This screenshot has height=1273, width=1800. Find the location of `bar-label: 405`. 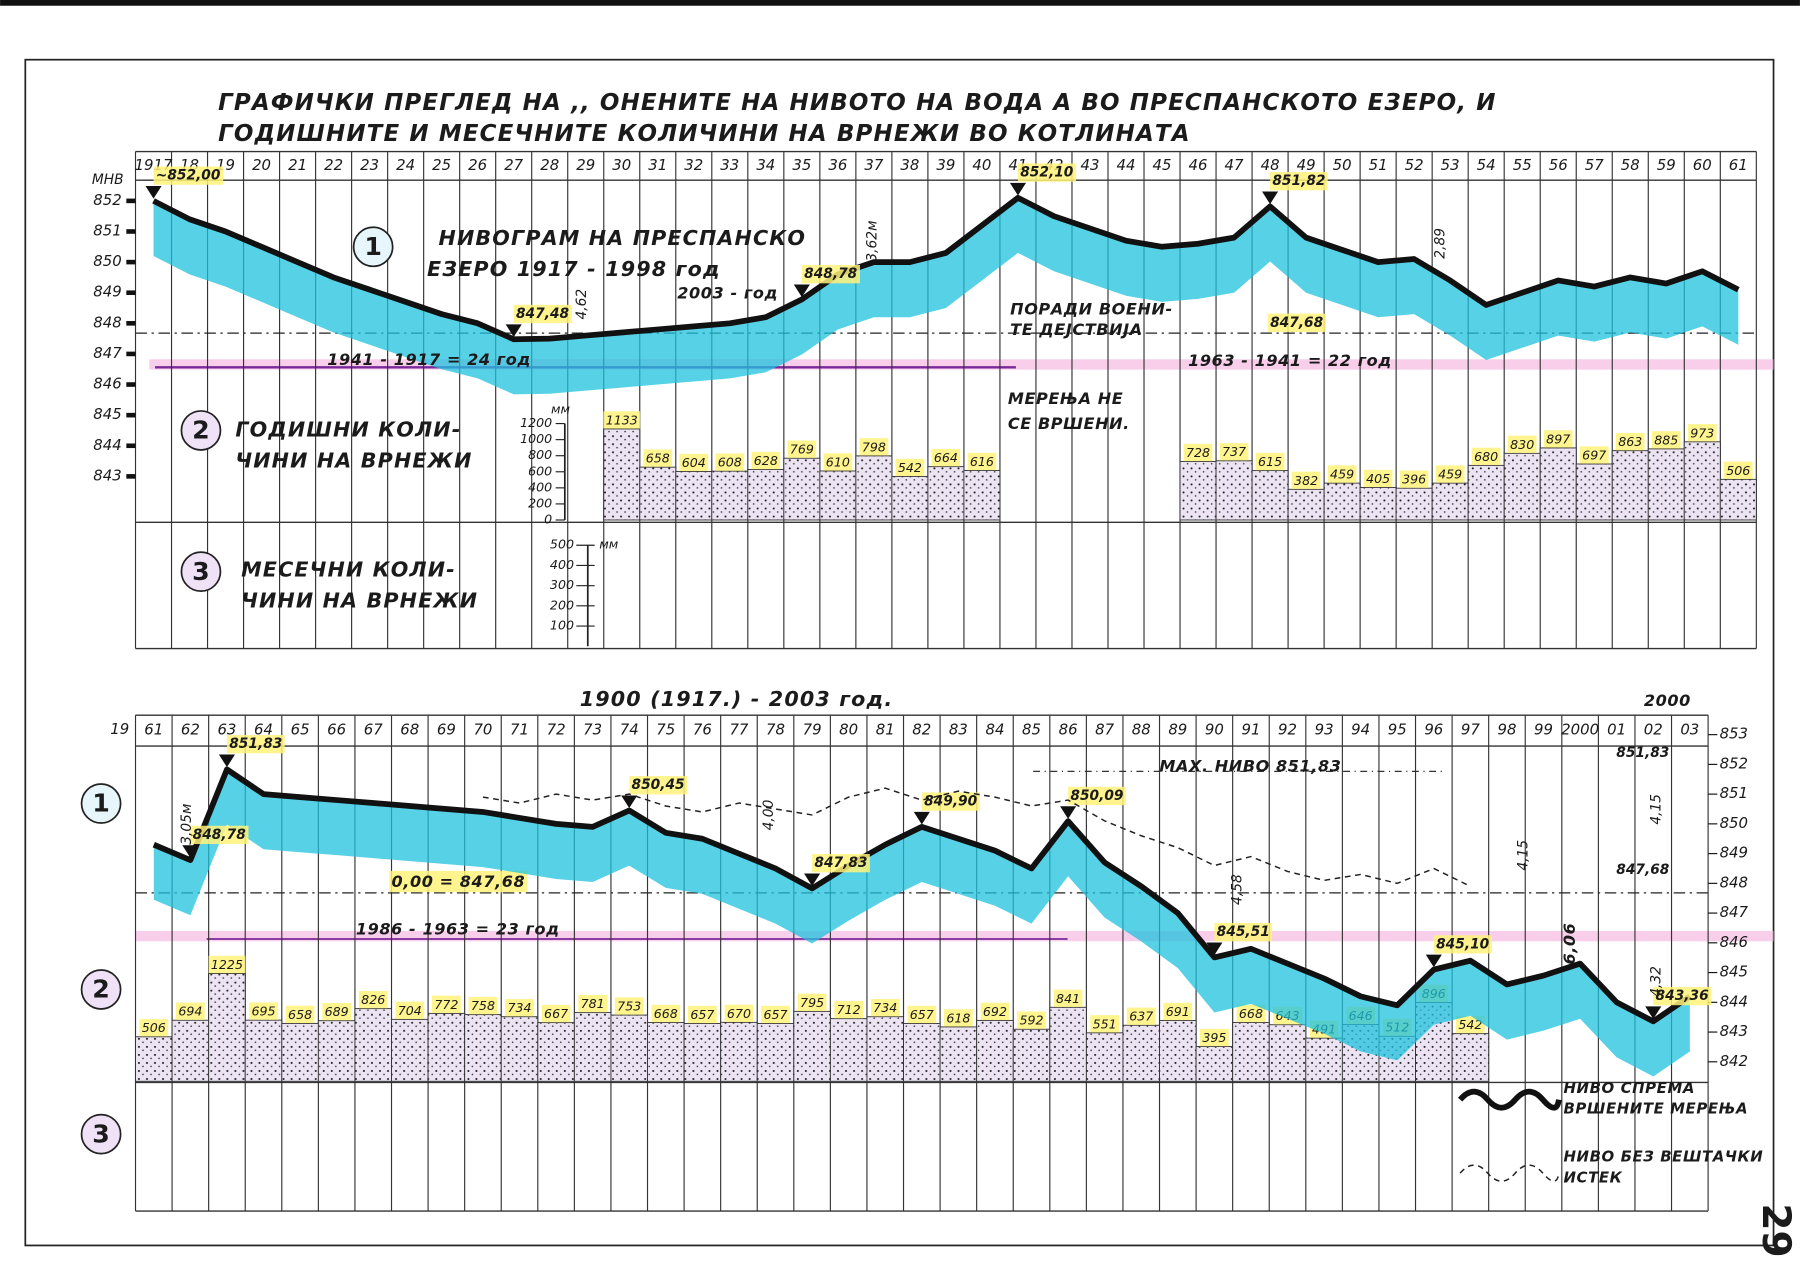

bar-label: 405 is located at coordinates (1378, 478).